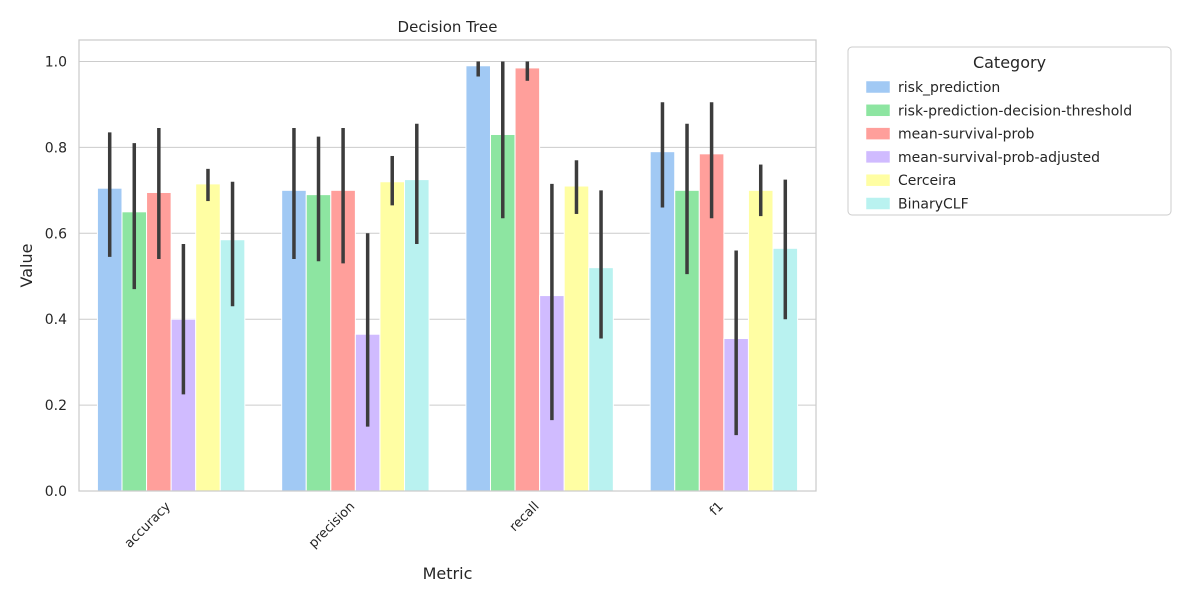 Image resolution: width=1200 pixels, height=604 pixels. I want to click on chart-title: Decision Tree, so click(448, 27).